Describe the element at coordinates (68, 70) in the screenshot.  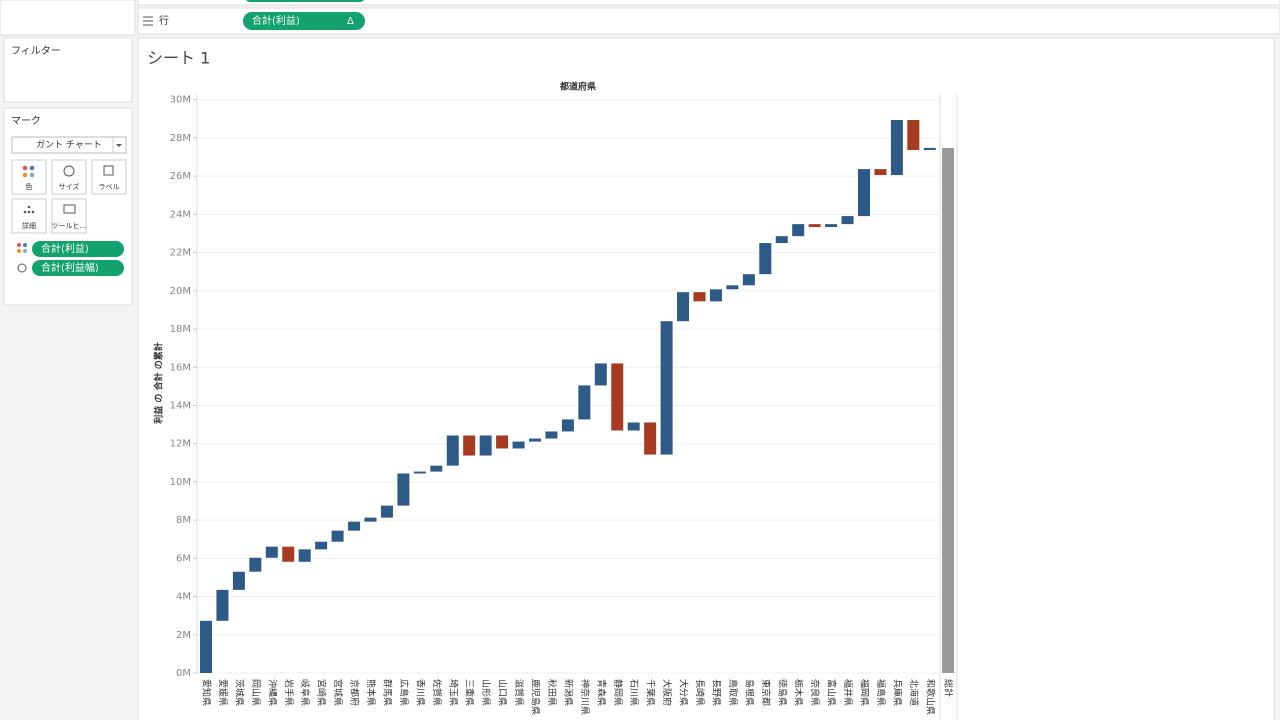
I see `filters-card` at that location.